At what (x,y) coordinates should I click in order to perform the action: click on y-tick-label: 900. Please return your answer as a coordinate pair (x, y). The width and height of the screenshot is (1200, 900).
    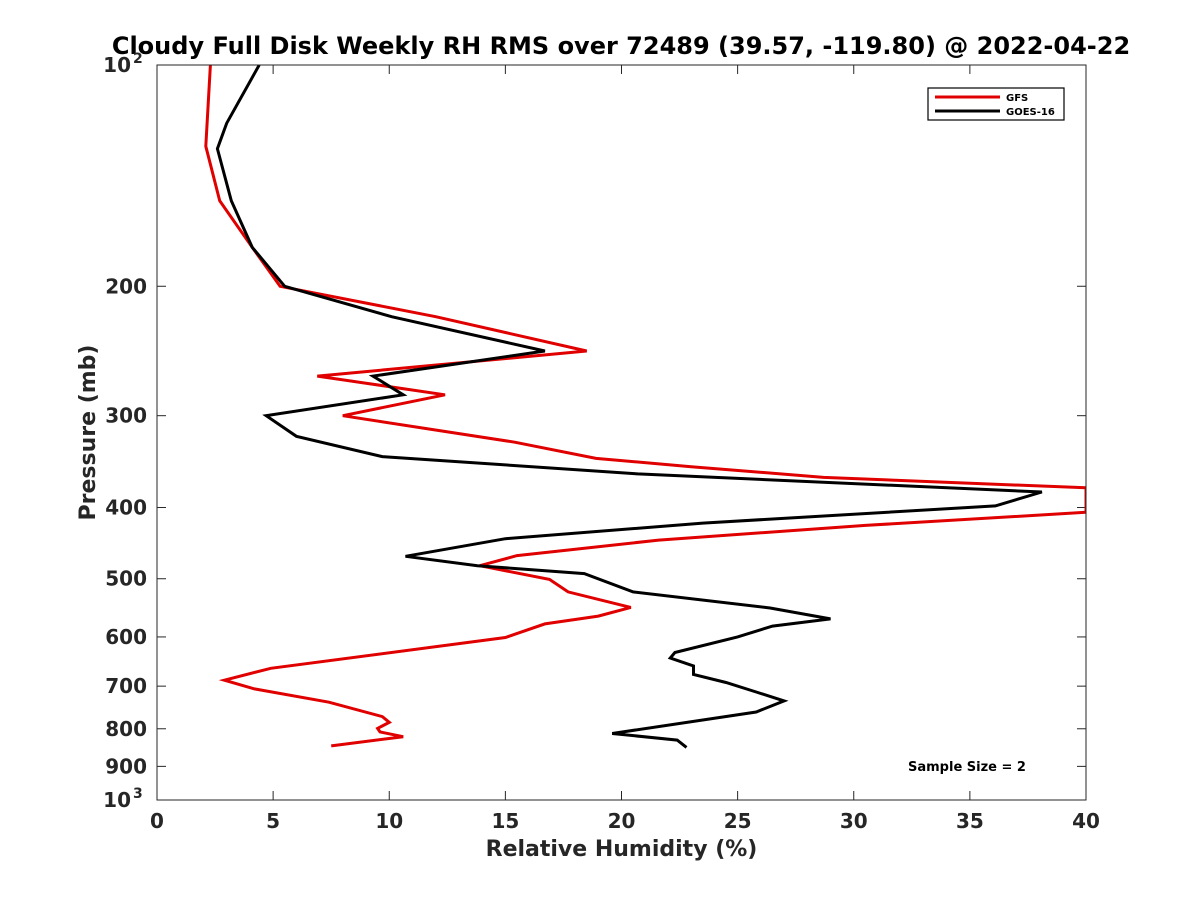
    Looking at the image, I should click on (126, 766).